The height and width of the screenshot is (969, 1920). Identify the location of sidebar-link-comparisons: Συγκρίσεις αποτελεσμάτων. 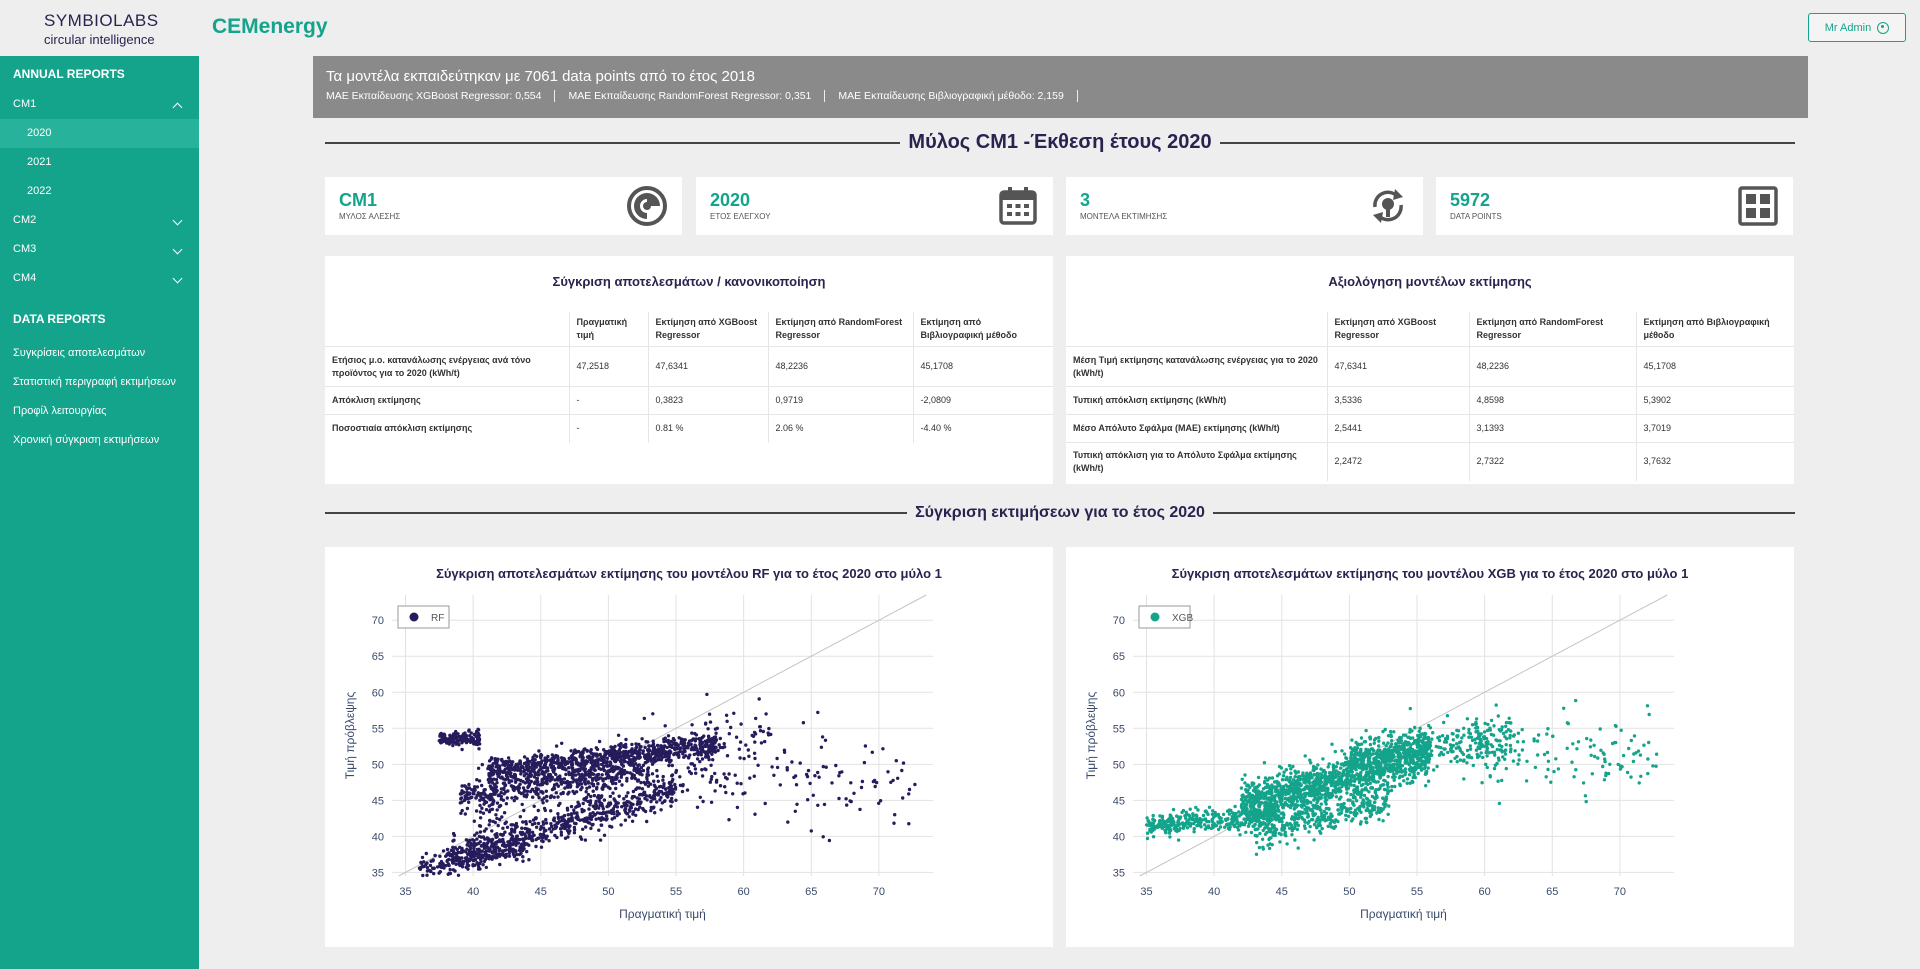
(79, 353).